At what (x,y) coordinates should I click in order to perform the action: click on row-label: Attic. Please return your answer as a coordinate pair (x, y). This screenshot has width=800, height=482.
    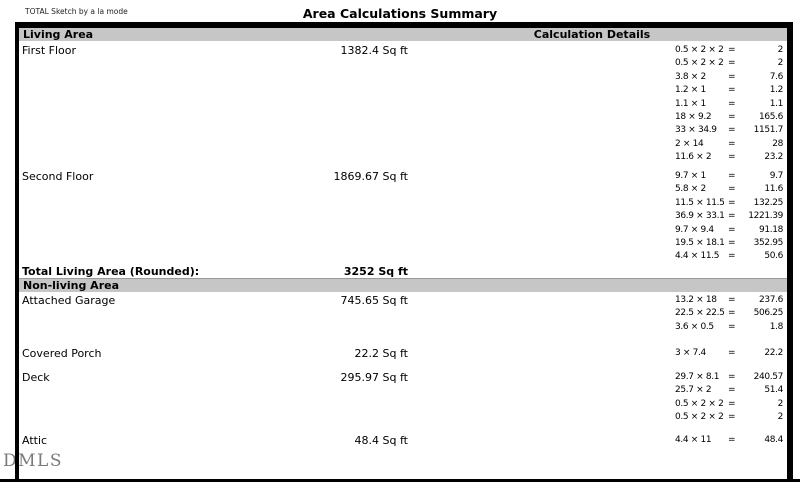
    Looking at the image, I should click on (35, 440).